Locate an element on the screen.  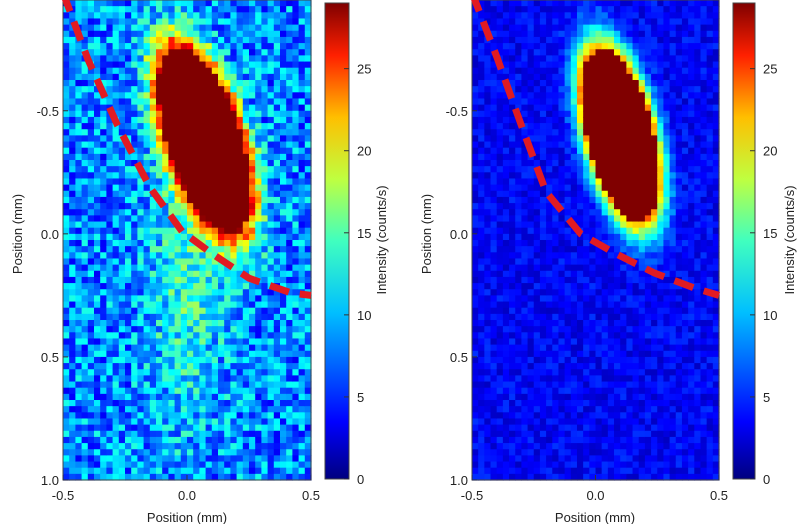
x-tick-label: 0.0 is located at coordinates (187, 495).